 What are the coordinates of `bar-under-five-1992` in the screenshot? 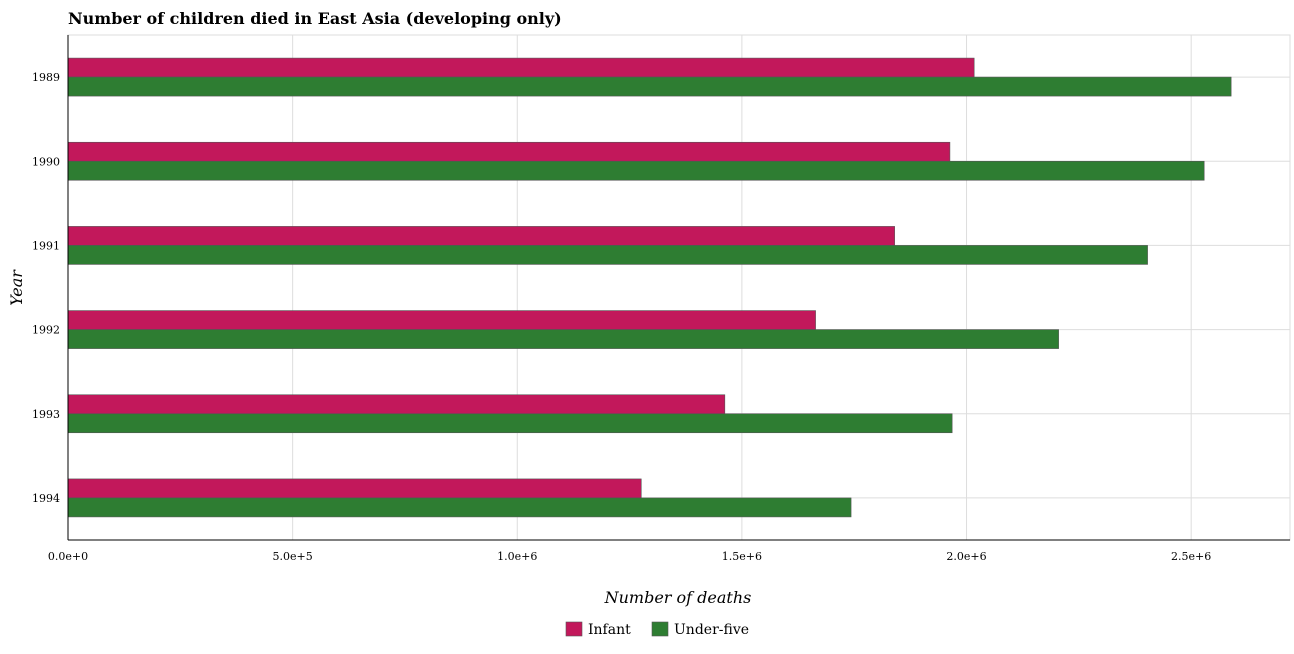 It's located at (563, 339).